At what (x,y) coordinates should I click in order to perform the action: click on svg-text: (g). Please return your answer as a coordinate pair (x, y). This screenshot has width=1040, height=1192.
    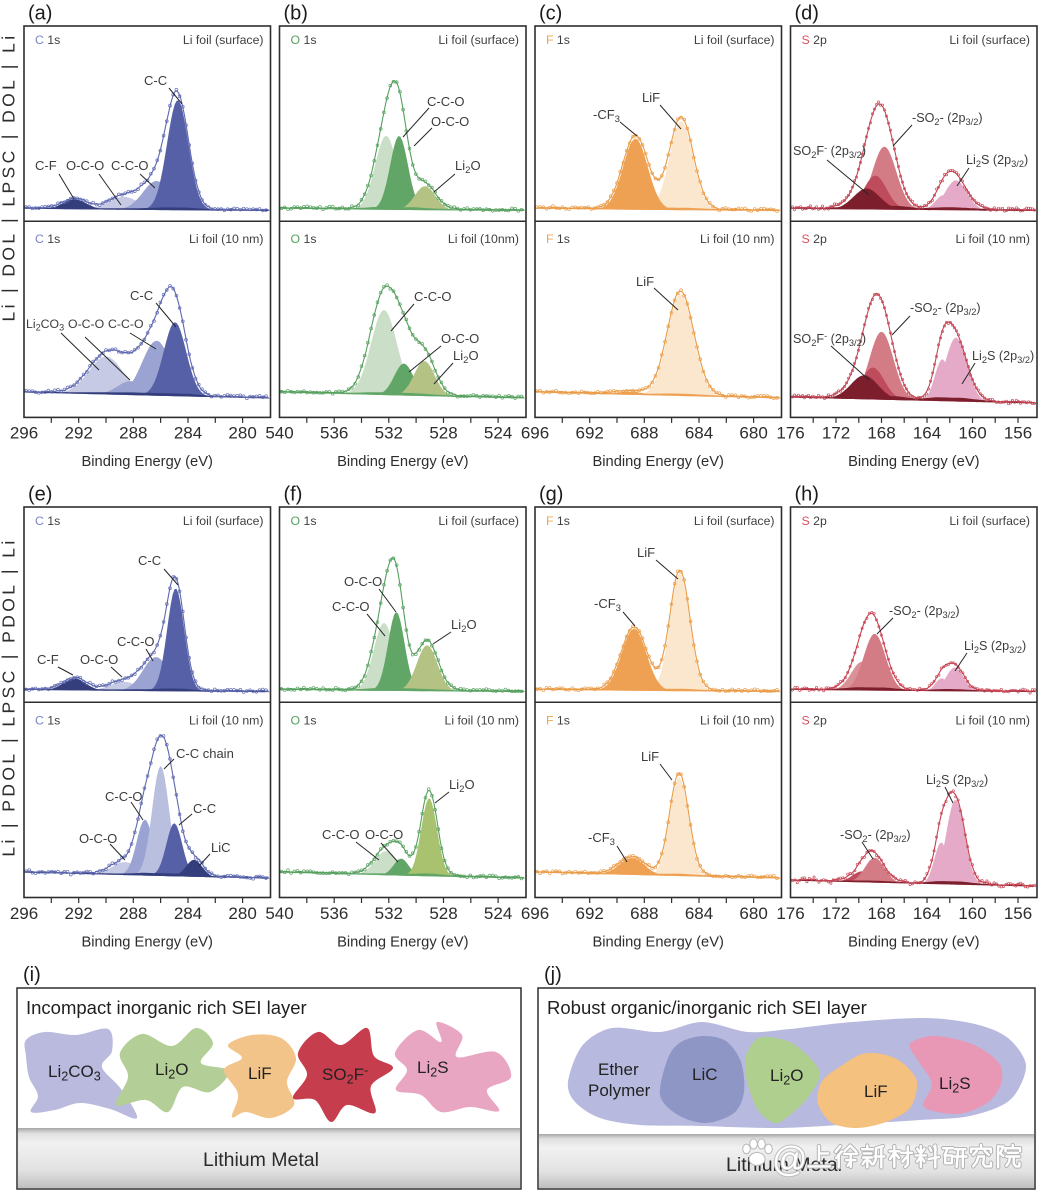
    Looking at the image, I should click on (551, 495).